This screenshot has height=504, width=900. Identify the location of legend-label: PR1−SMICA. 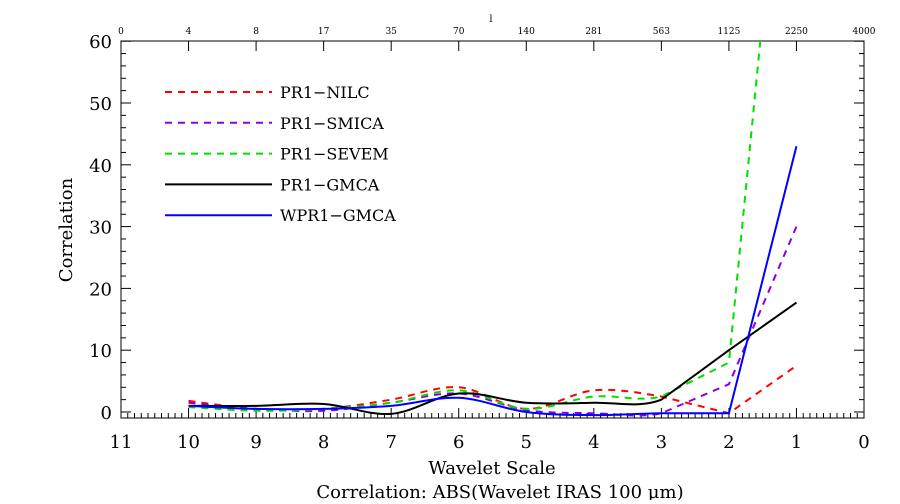
(332, 123).